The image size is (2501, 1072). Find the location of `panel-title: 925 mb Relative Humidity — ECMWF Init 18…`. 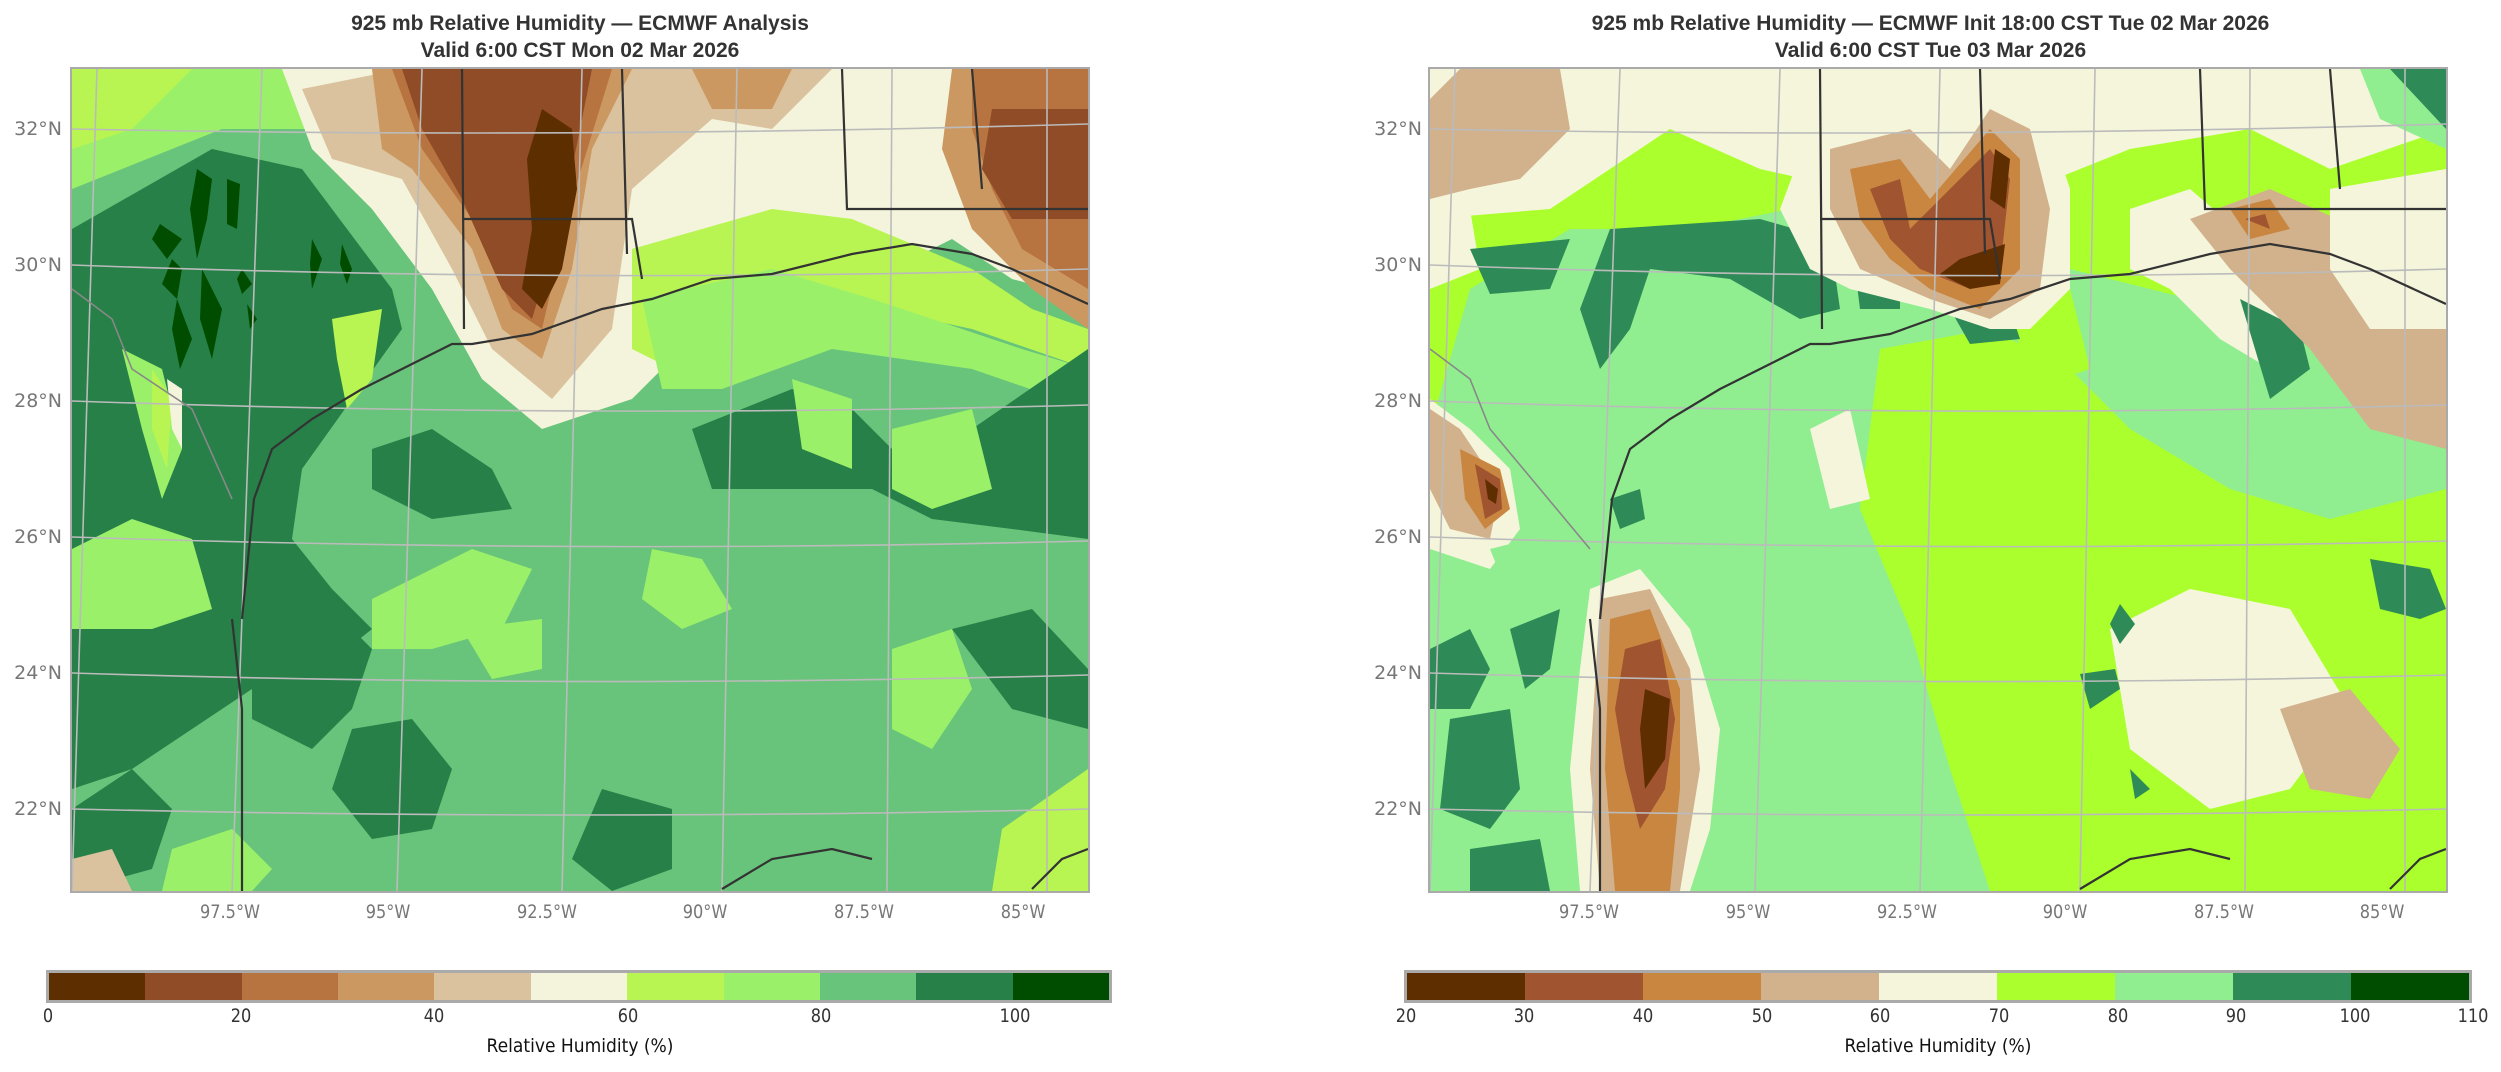

panel-title: 925 mb Relative Humidity — ECMWF Init 18… is located at coordinates (1930, 37).